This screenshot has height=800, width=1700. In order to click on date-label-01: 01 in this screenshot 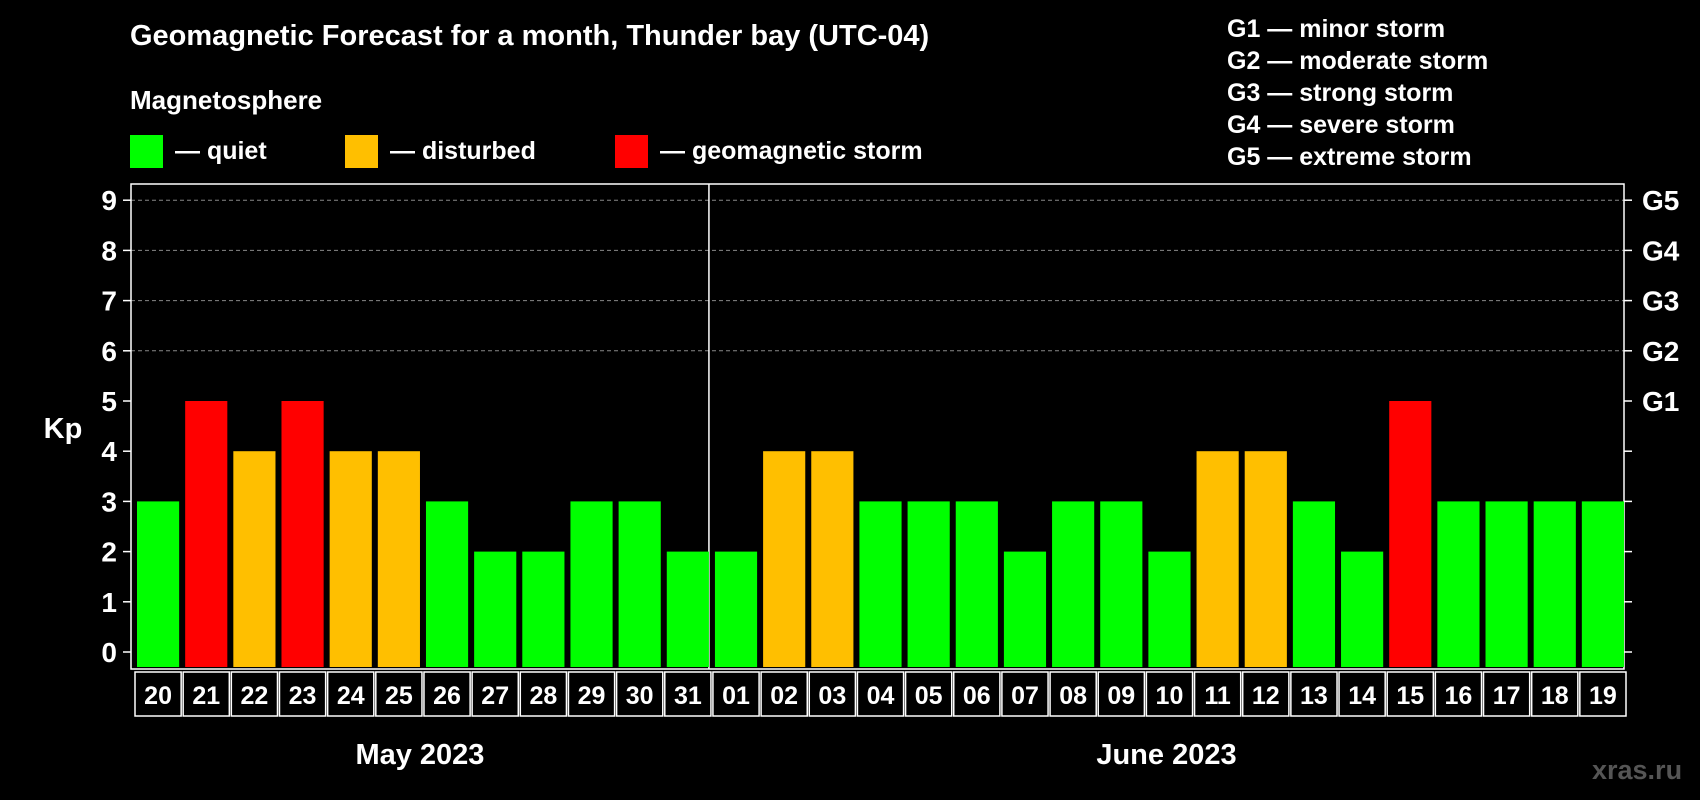, I will do `click(736, 696)`.